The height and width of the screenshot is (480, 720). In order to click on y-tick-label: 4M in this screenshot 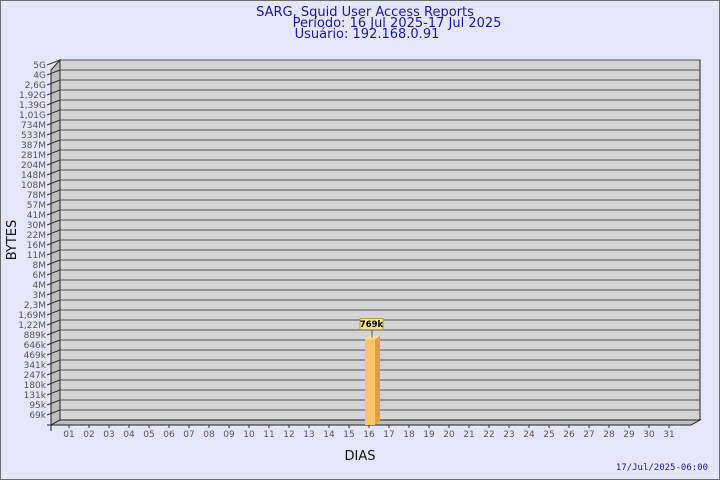, I will do `click(40, 286)`.